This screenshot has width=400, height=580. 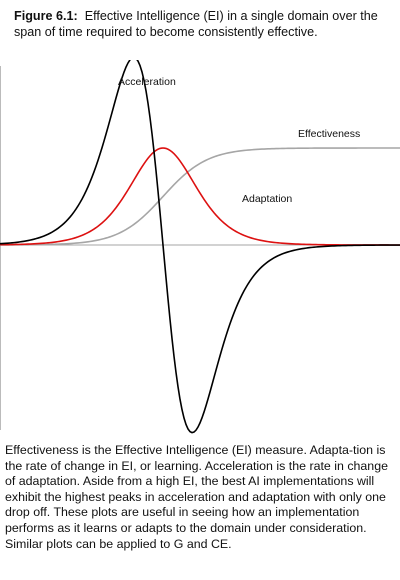 What do you see at coordinates (46, 16) in the screenshot?
I see `figure-label: Figure 6.1:` at bounding box center [46, 16].